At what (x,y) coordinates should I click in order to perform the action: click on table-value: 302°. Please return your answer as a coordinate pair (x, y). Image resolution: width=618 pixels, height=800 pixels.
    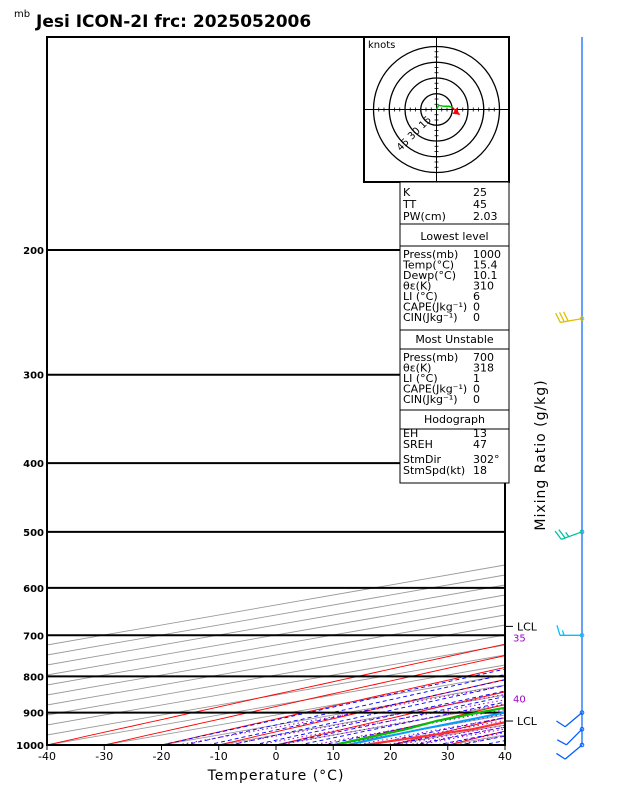
    Looking at the image, I should click on (486, 459).